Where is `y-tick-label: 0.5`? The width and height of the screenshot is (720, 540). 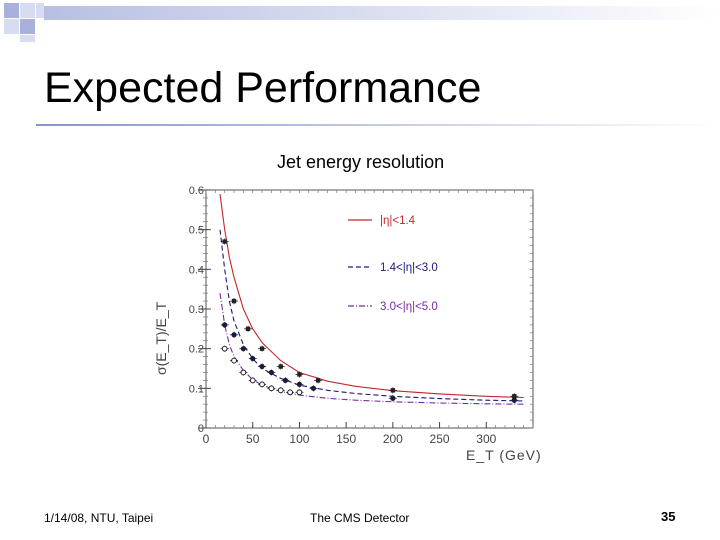 y-tick-label: 0.5 is located at coordinates (196, 231).